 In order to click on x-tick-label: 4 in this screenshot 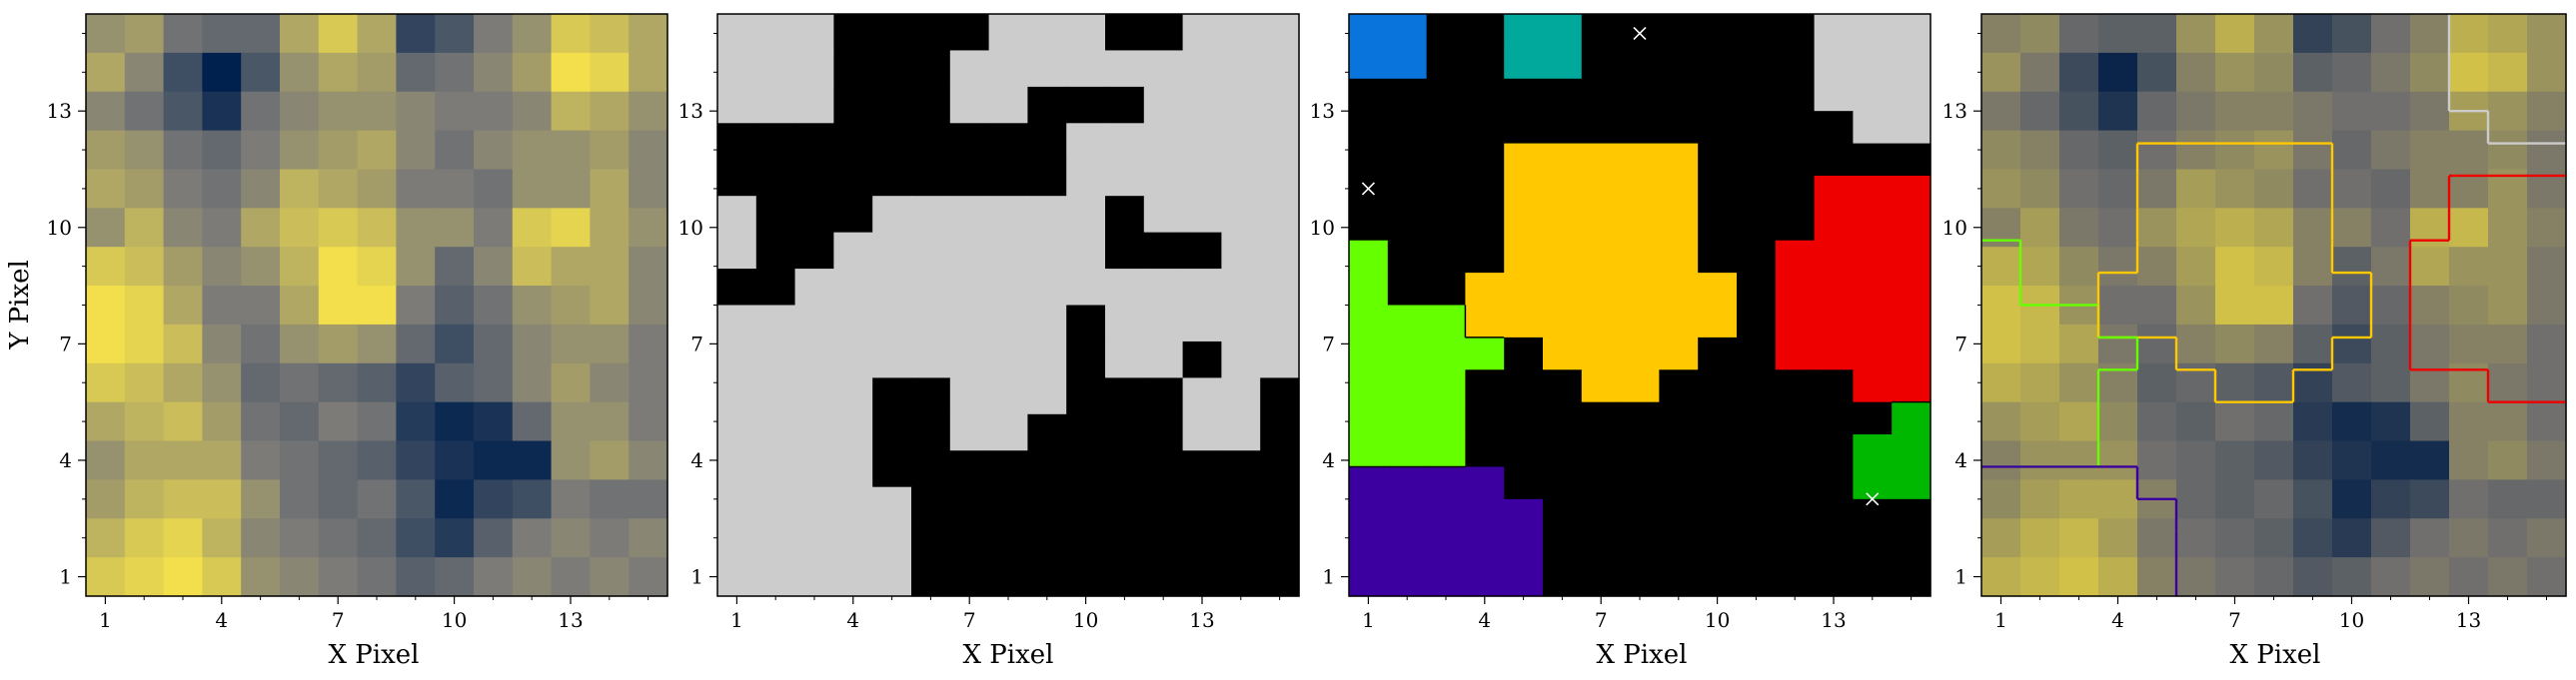, I will do `click(2117, 620)`.